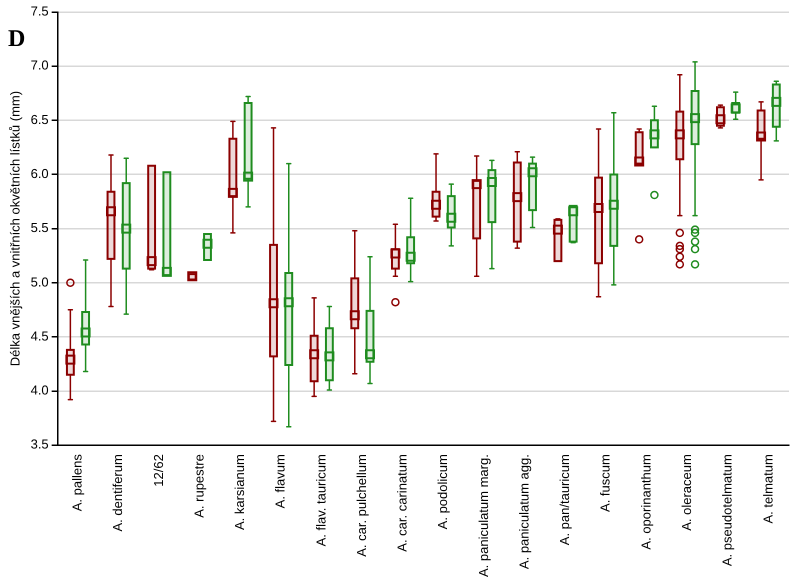 Image resolution: width=795 pixels, height=580 pixels. I want to click on x-tick-label: A. oleraceum, so click(686, 492).